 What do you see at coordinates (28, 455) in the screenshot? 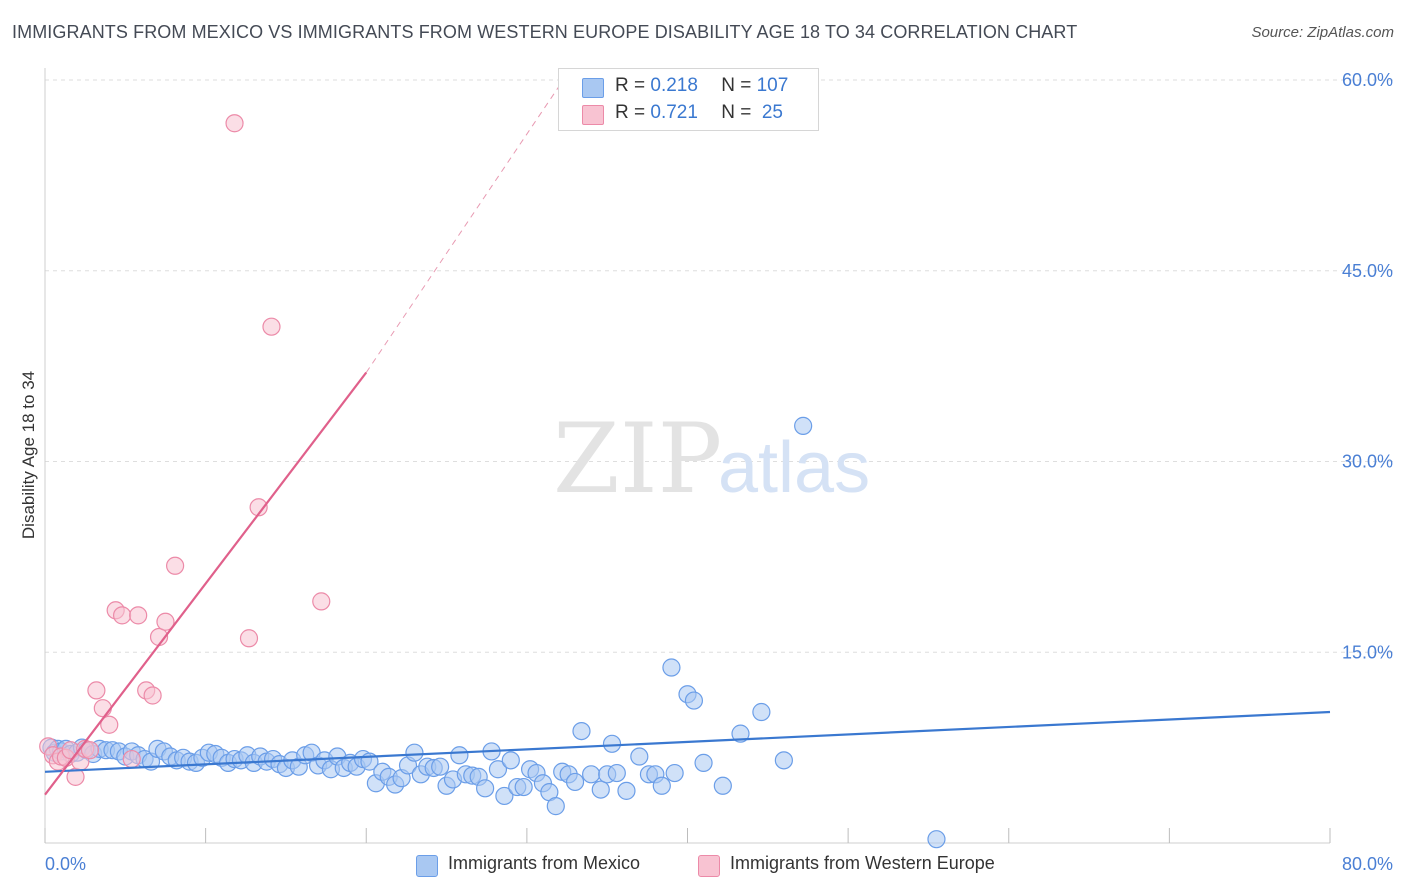
I see `y-axis-title: Disability Age 18 to 34` at bounding box center [28, 455].